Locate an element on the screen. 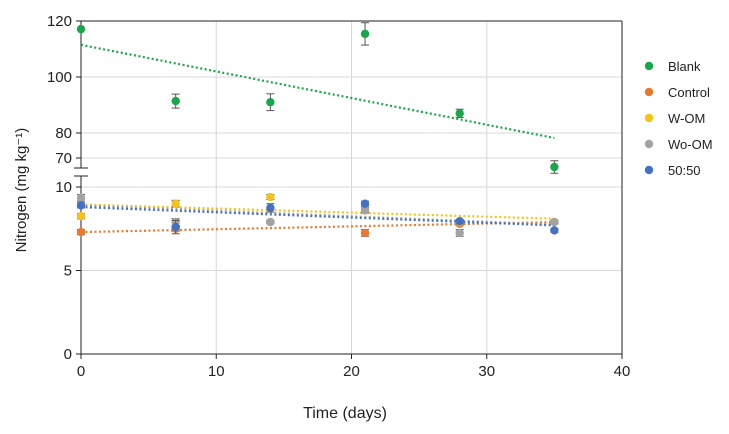 This screenshot has height=434, width=729. y-tick-label: 0 is located at coordinates (68, 354).